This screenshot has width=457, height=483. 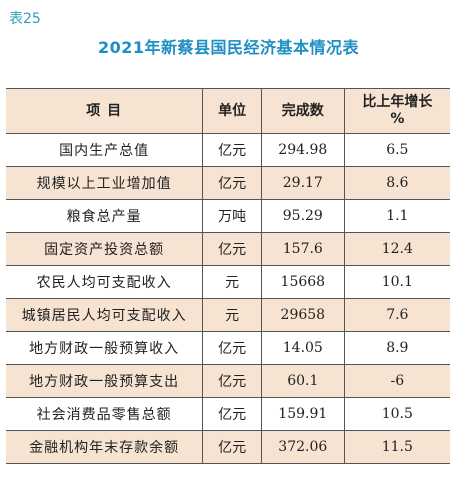 I want to click on row-item: 国内生产总值, so click(x=104, y=150).